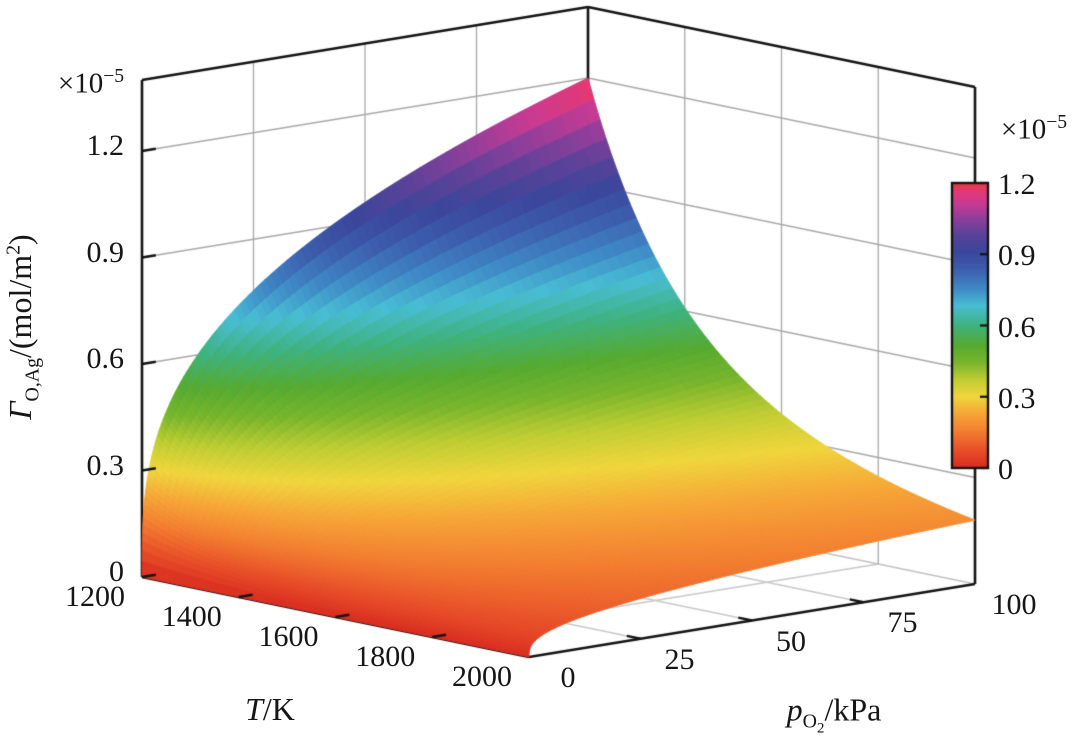 This screenshot has height=749, width=1080. What do you see at coordinates (1023, 129) in the screenshot?
I see `colorbar-scale-base: ×10` at bounding box center [1023, 129].